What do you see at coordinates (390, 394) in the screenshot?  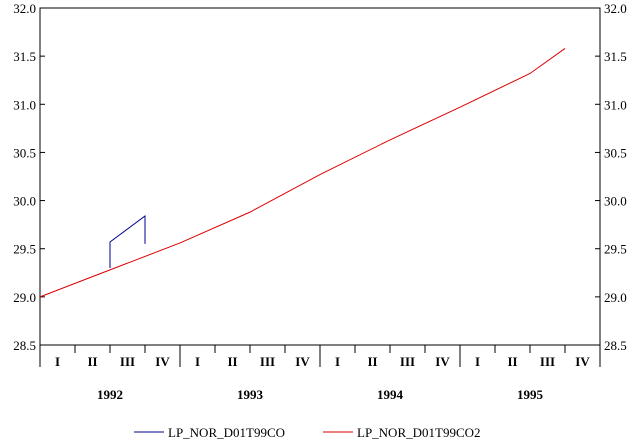 I see `x-year-label: 1994` at bounding box center [390, 394].